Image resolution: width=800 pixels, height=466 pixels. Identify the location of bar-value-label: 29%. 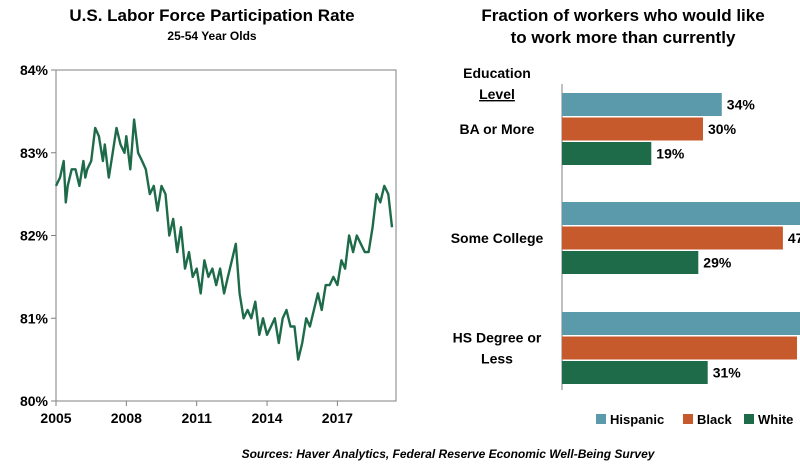
(717, 263).